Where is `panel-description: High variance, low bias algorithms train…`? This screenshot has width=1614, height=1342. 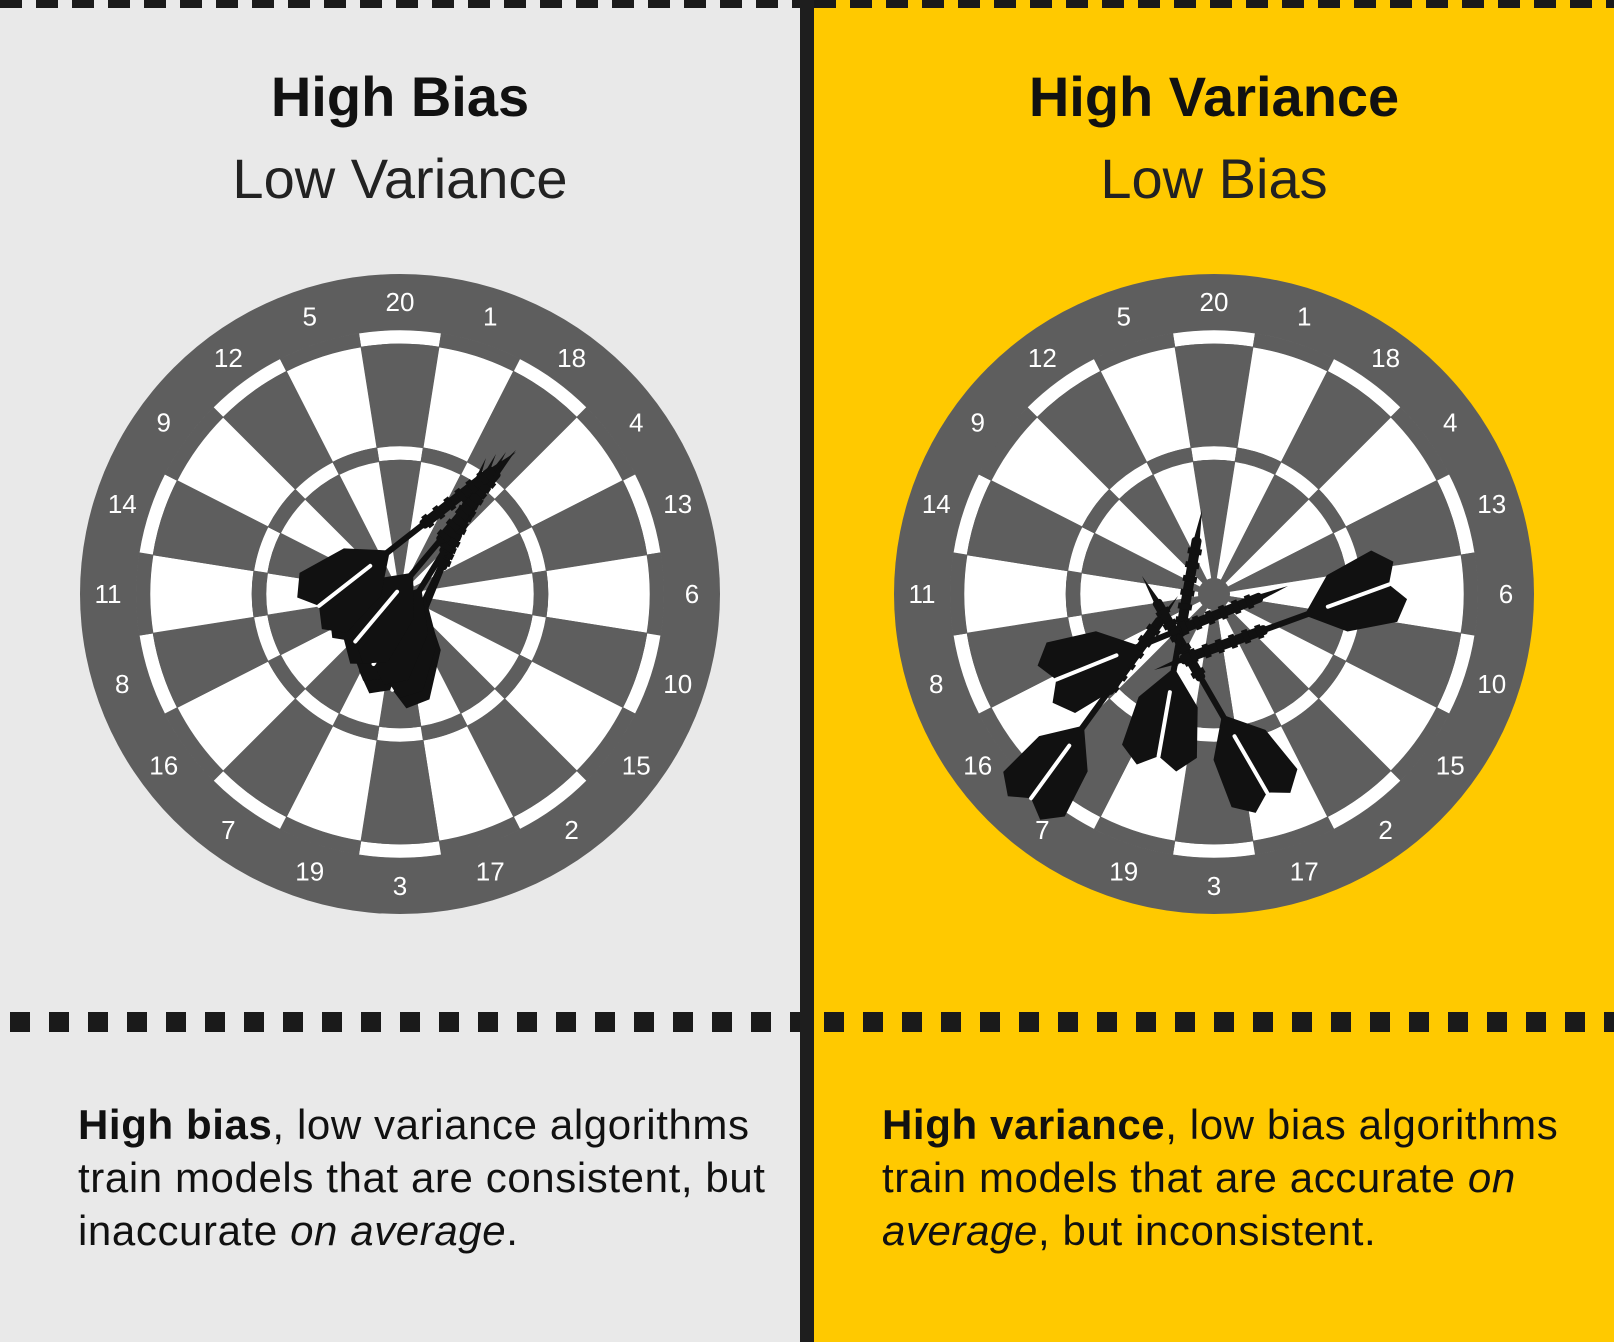
panel-description: High variance, low bias algorithms train… is located at coordinates (1232, 1177).